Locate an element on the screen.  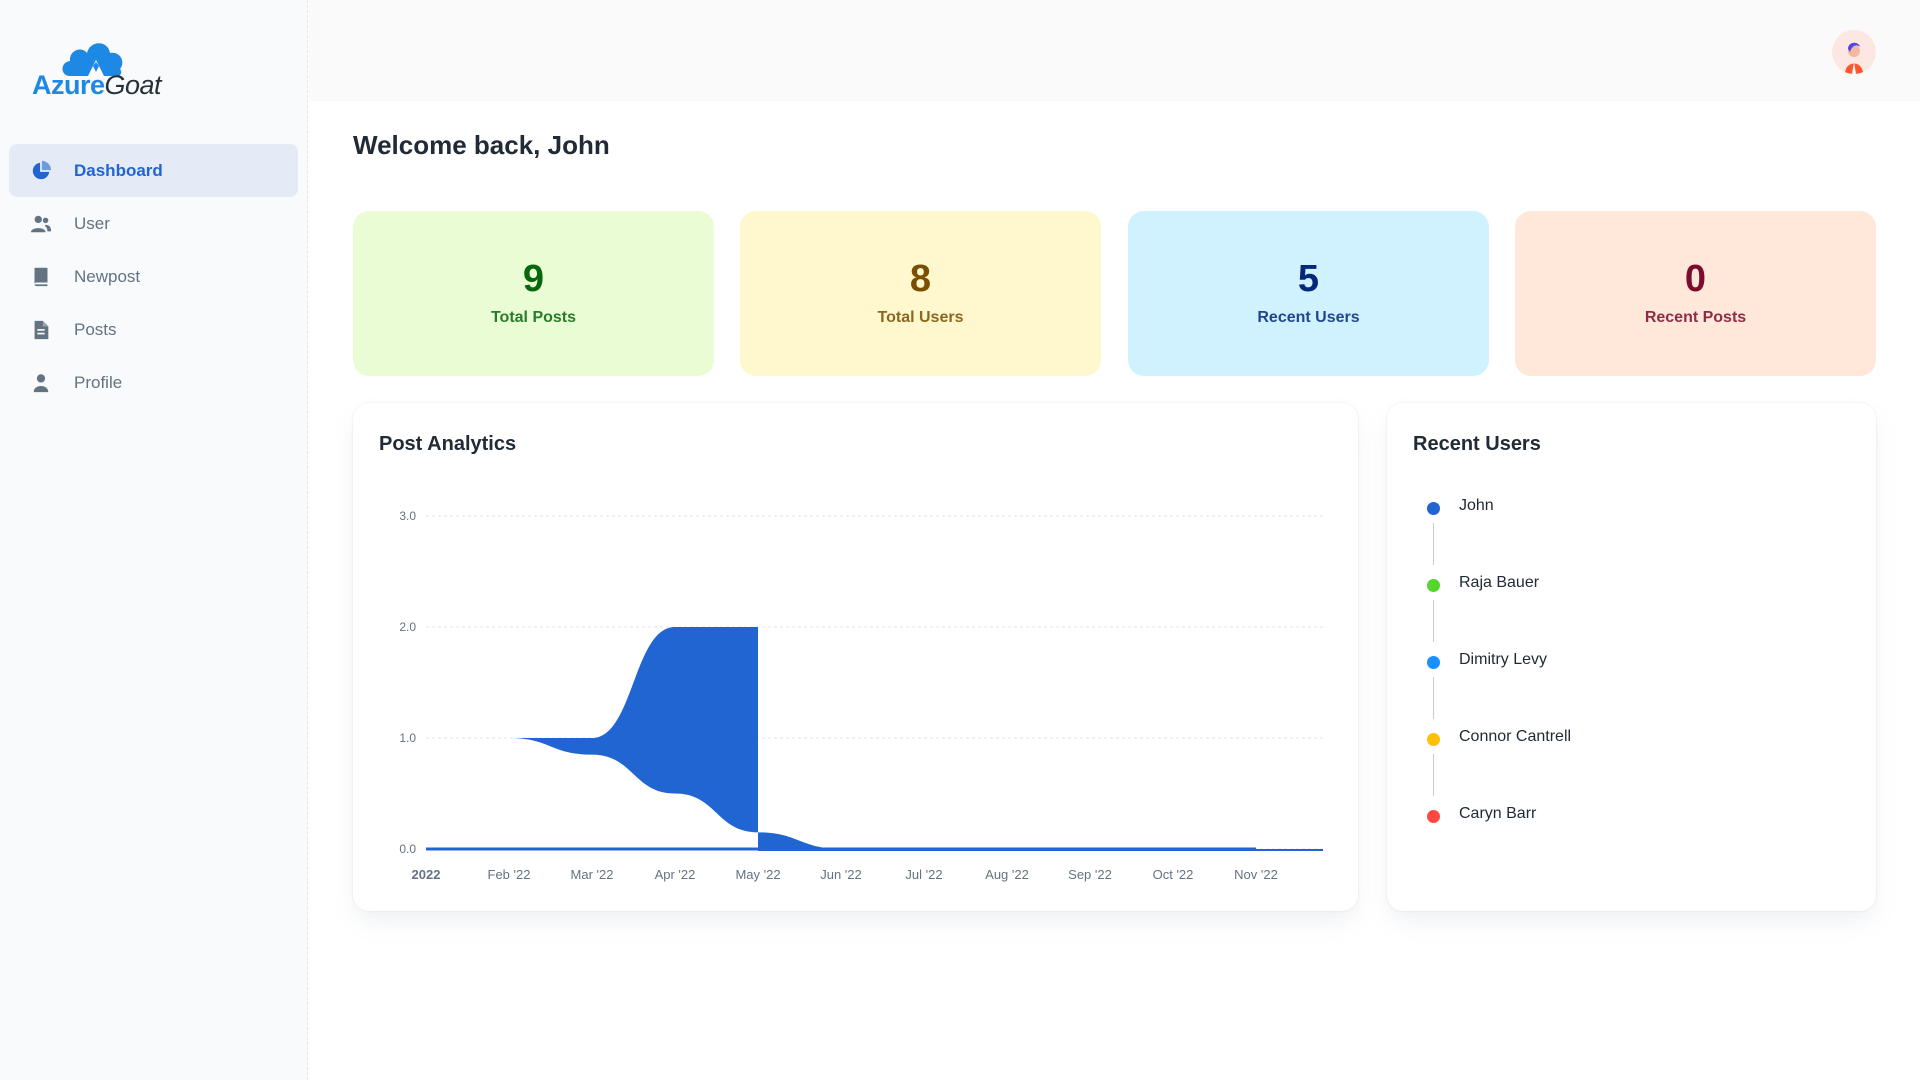
stat-value: 9 is located at coordinates (533, 279).